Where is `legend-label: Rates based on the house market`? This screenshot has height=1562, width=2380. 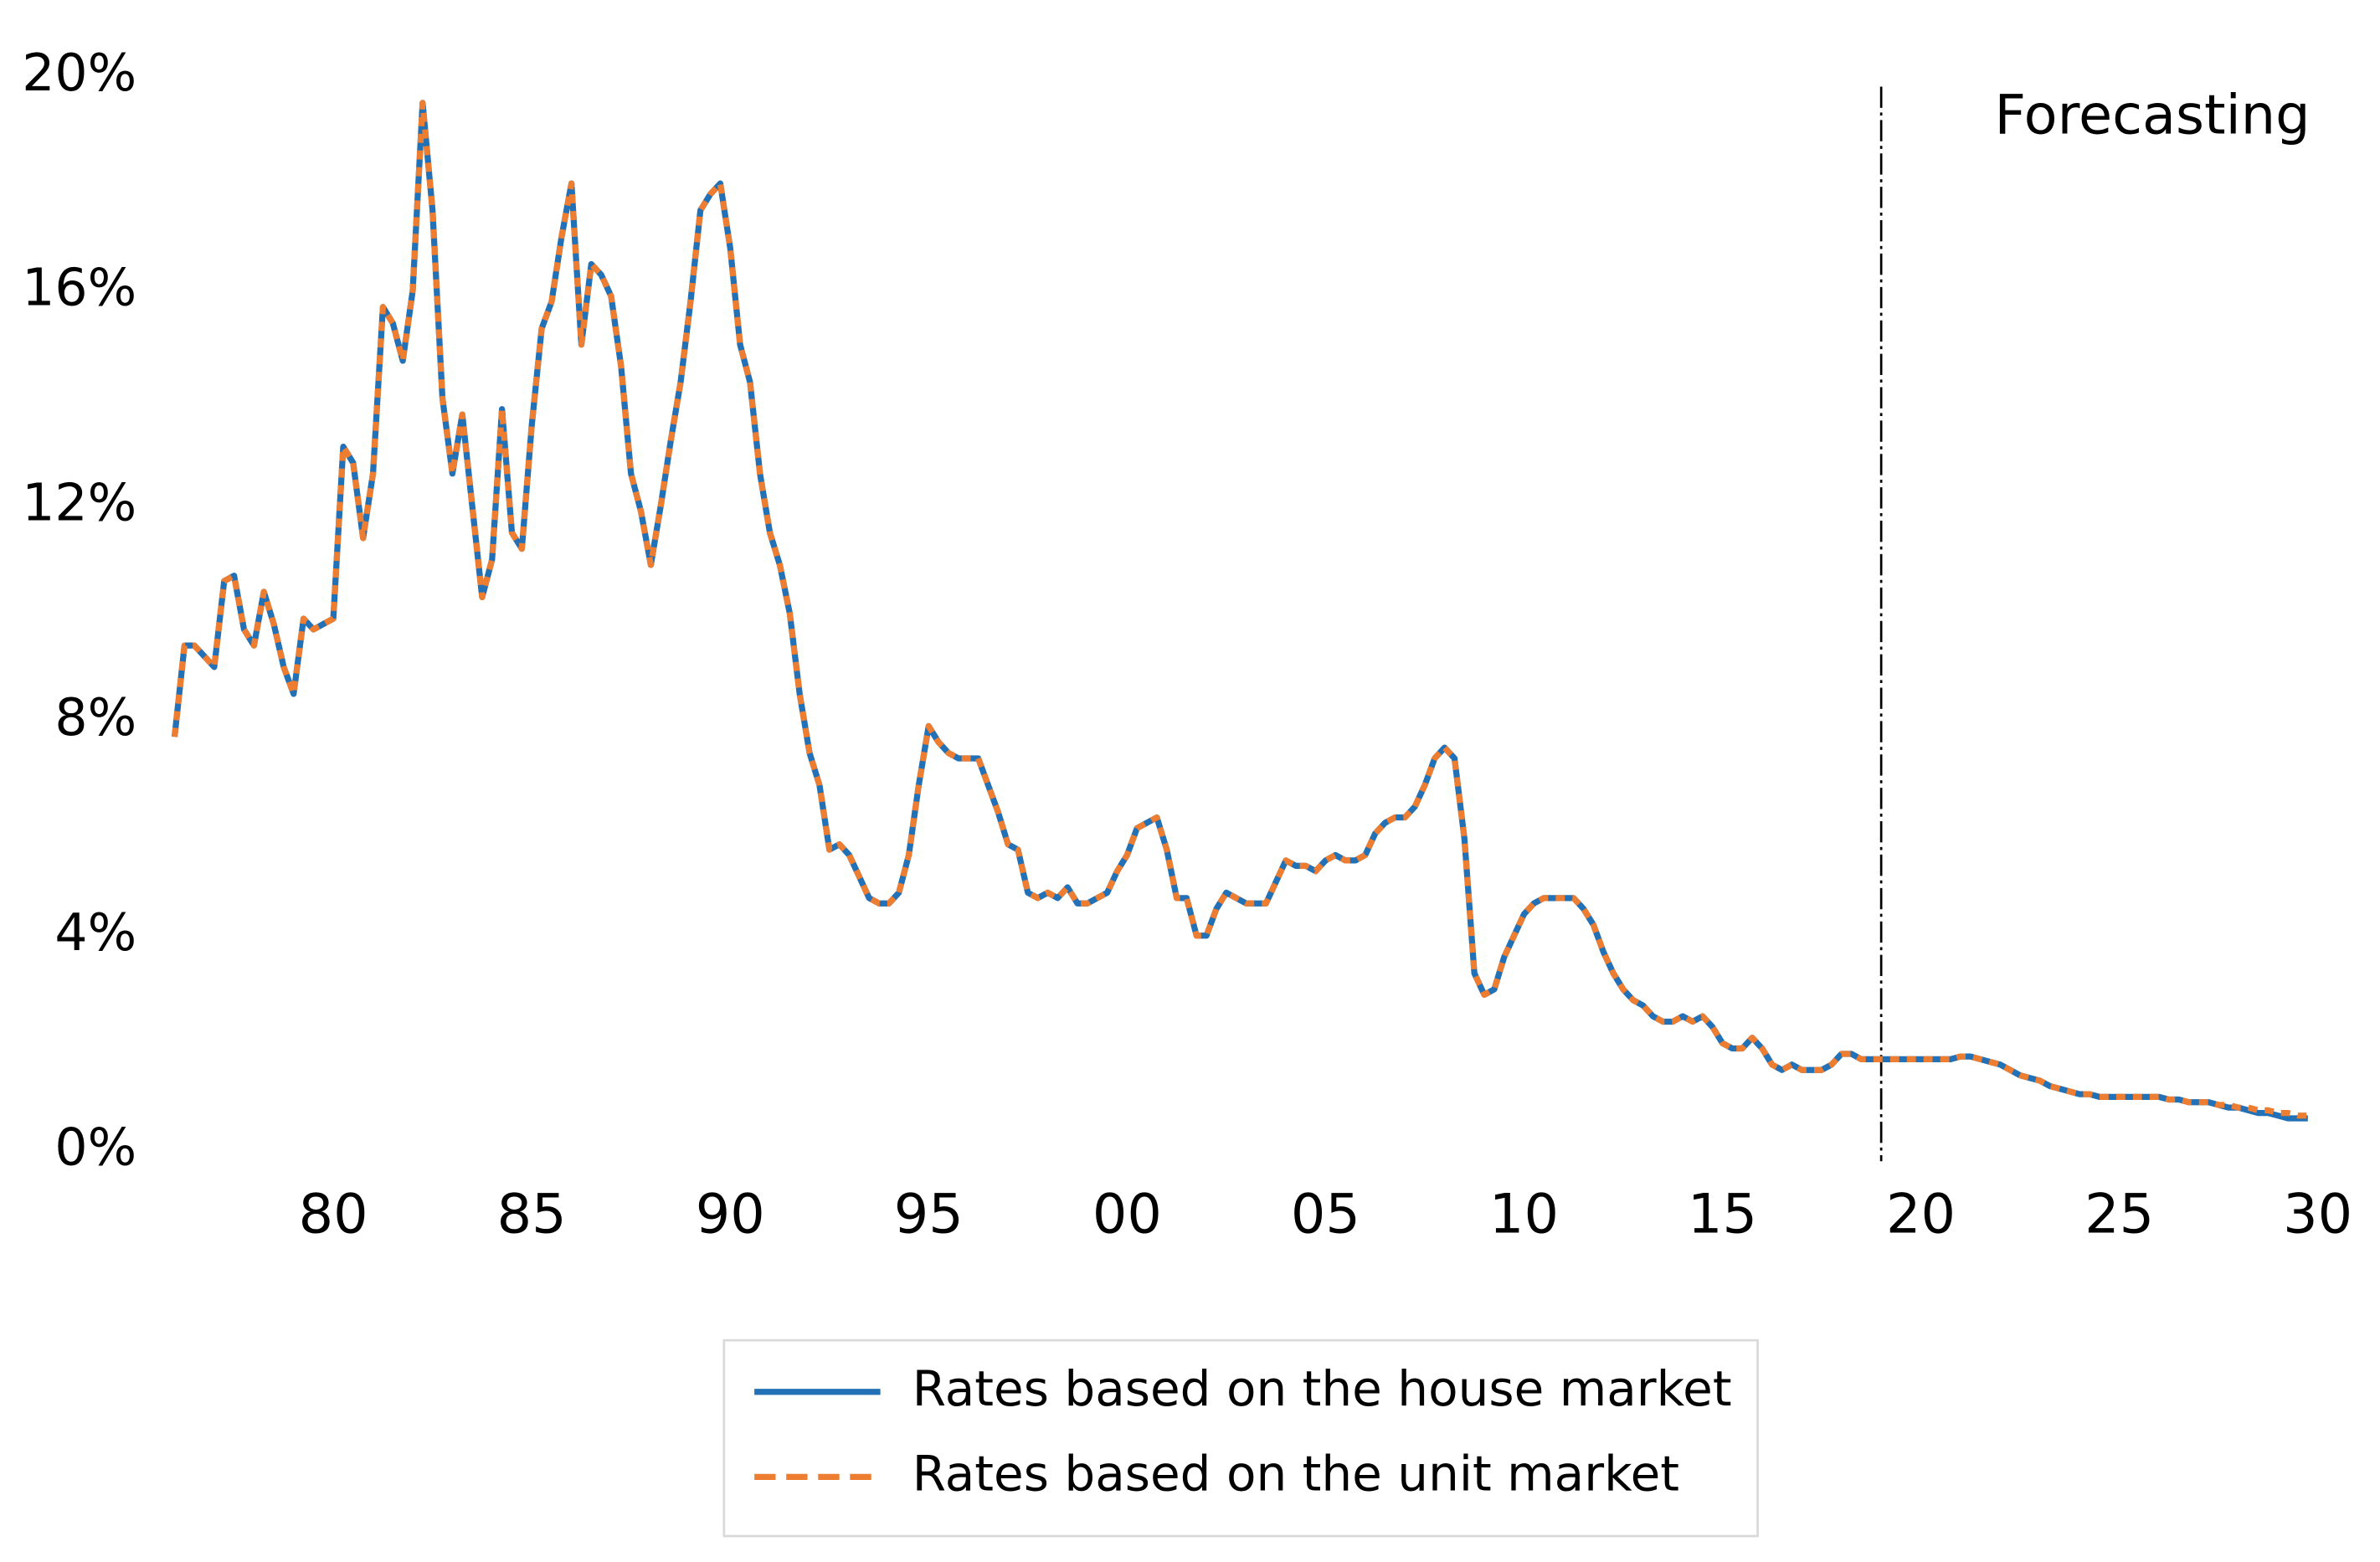
legend-label: Rates based on the house market is located at coordinates (1322, 1388).